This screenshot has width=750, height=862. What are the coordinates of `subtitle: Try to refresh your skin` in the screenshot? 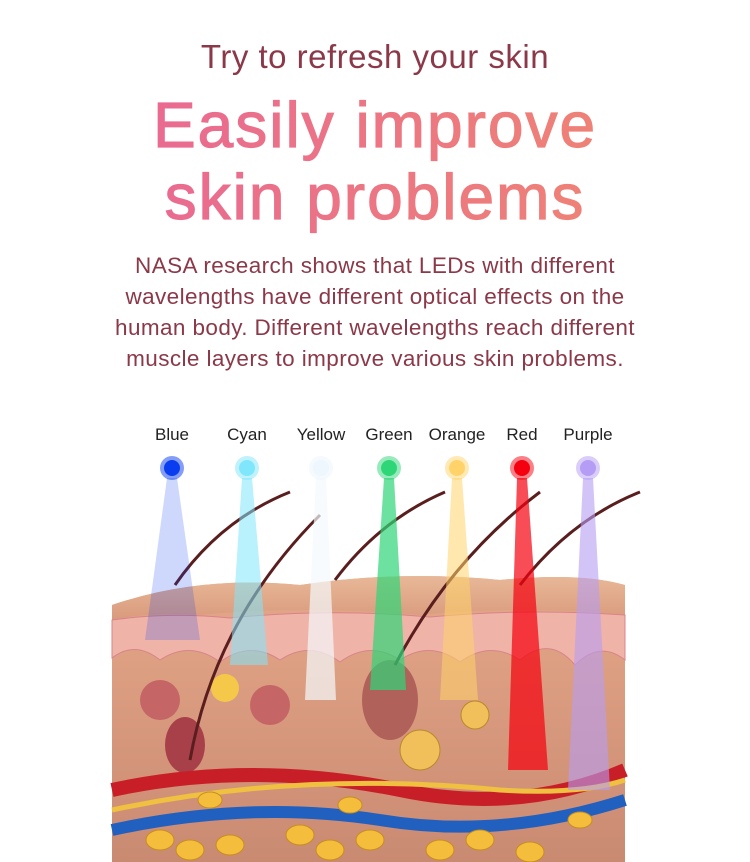 It's located at (375, 56).